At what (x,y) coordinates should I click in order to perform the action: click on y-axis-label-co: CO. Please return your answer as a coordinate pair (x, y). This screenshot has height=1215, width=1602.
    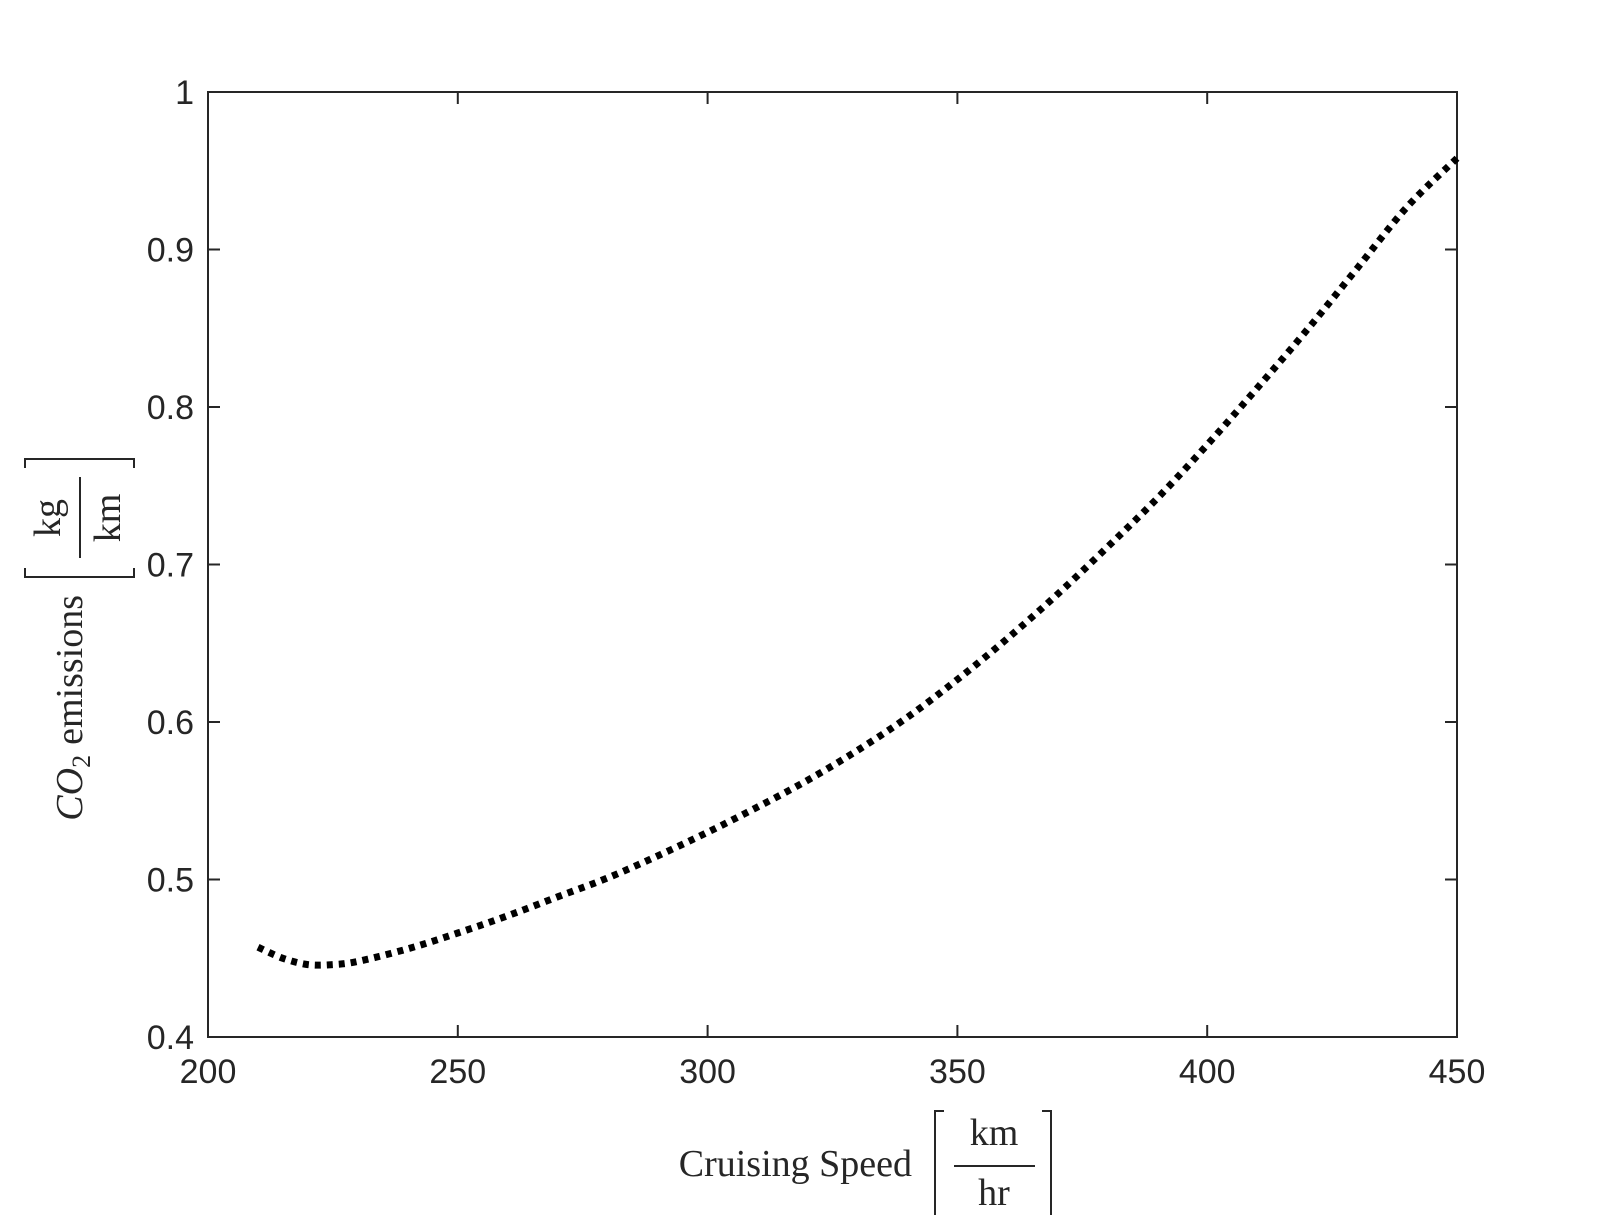
    Looking at the image, I should click on (70, 794).